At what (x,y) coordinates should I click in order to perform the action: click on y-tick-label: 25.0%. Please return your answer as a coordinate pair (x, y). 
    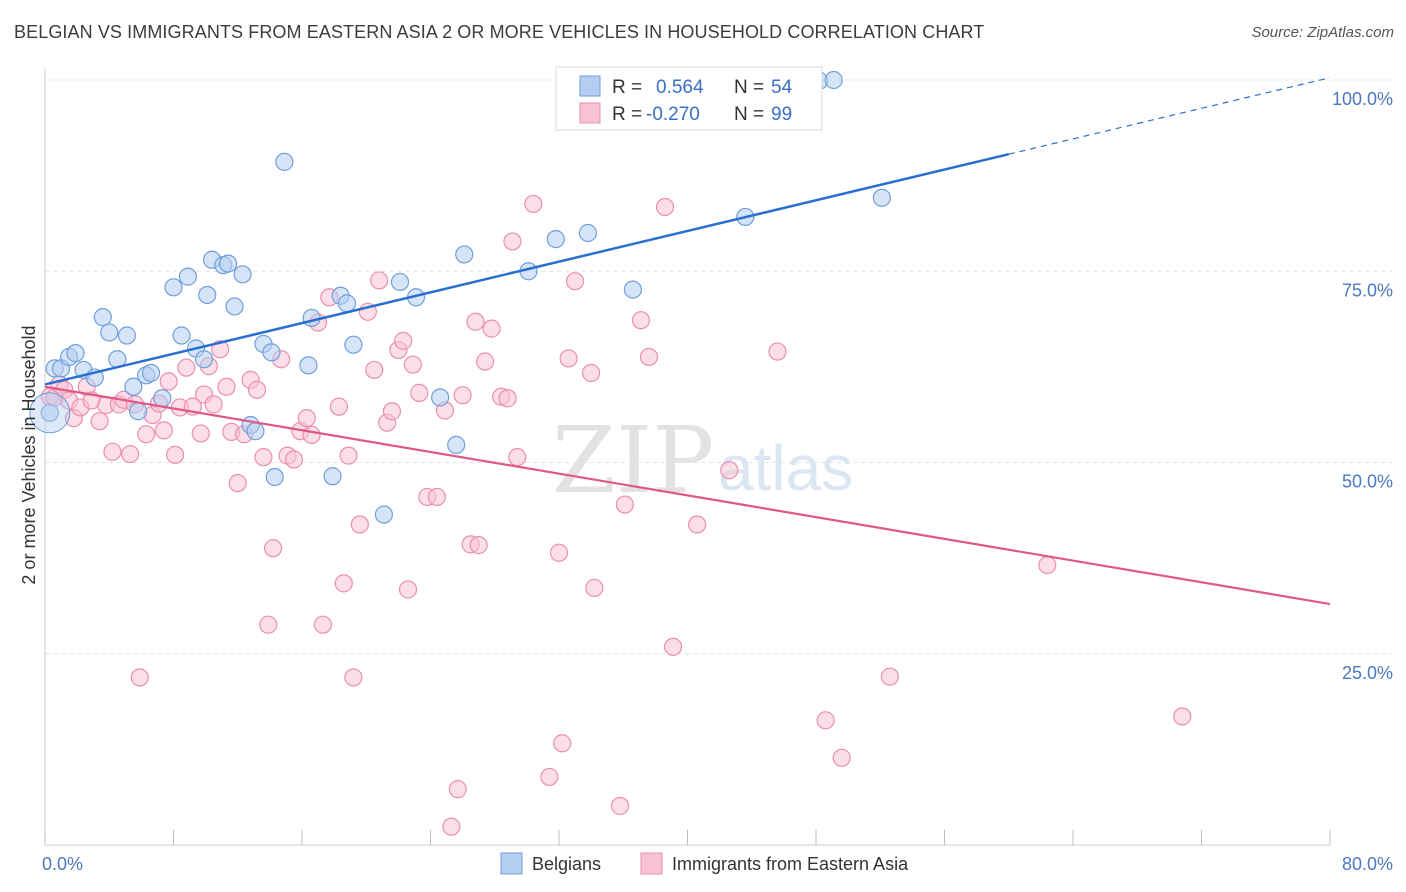
    Looking at the image, I should click on (1367, 673).